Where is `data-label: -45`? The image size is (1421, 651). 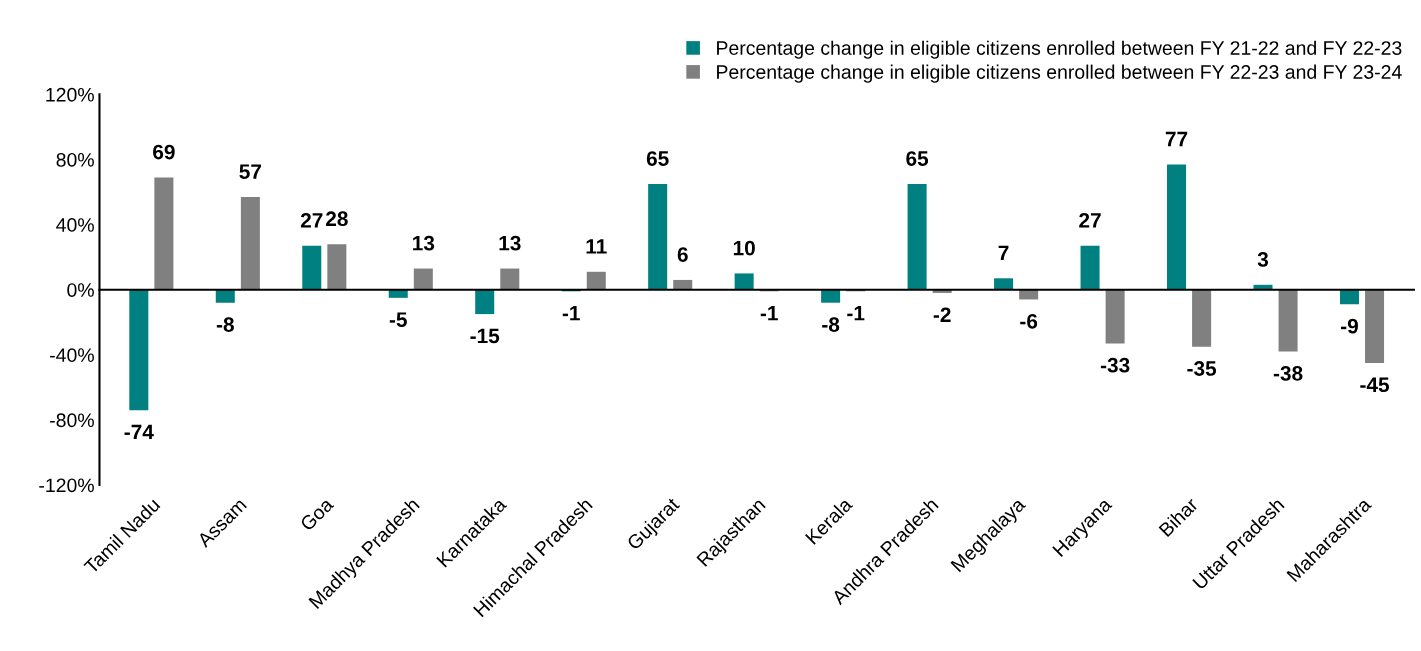
data-label: -45 is located at coordinates (1375, 385).